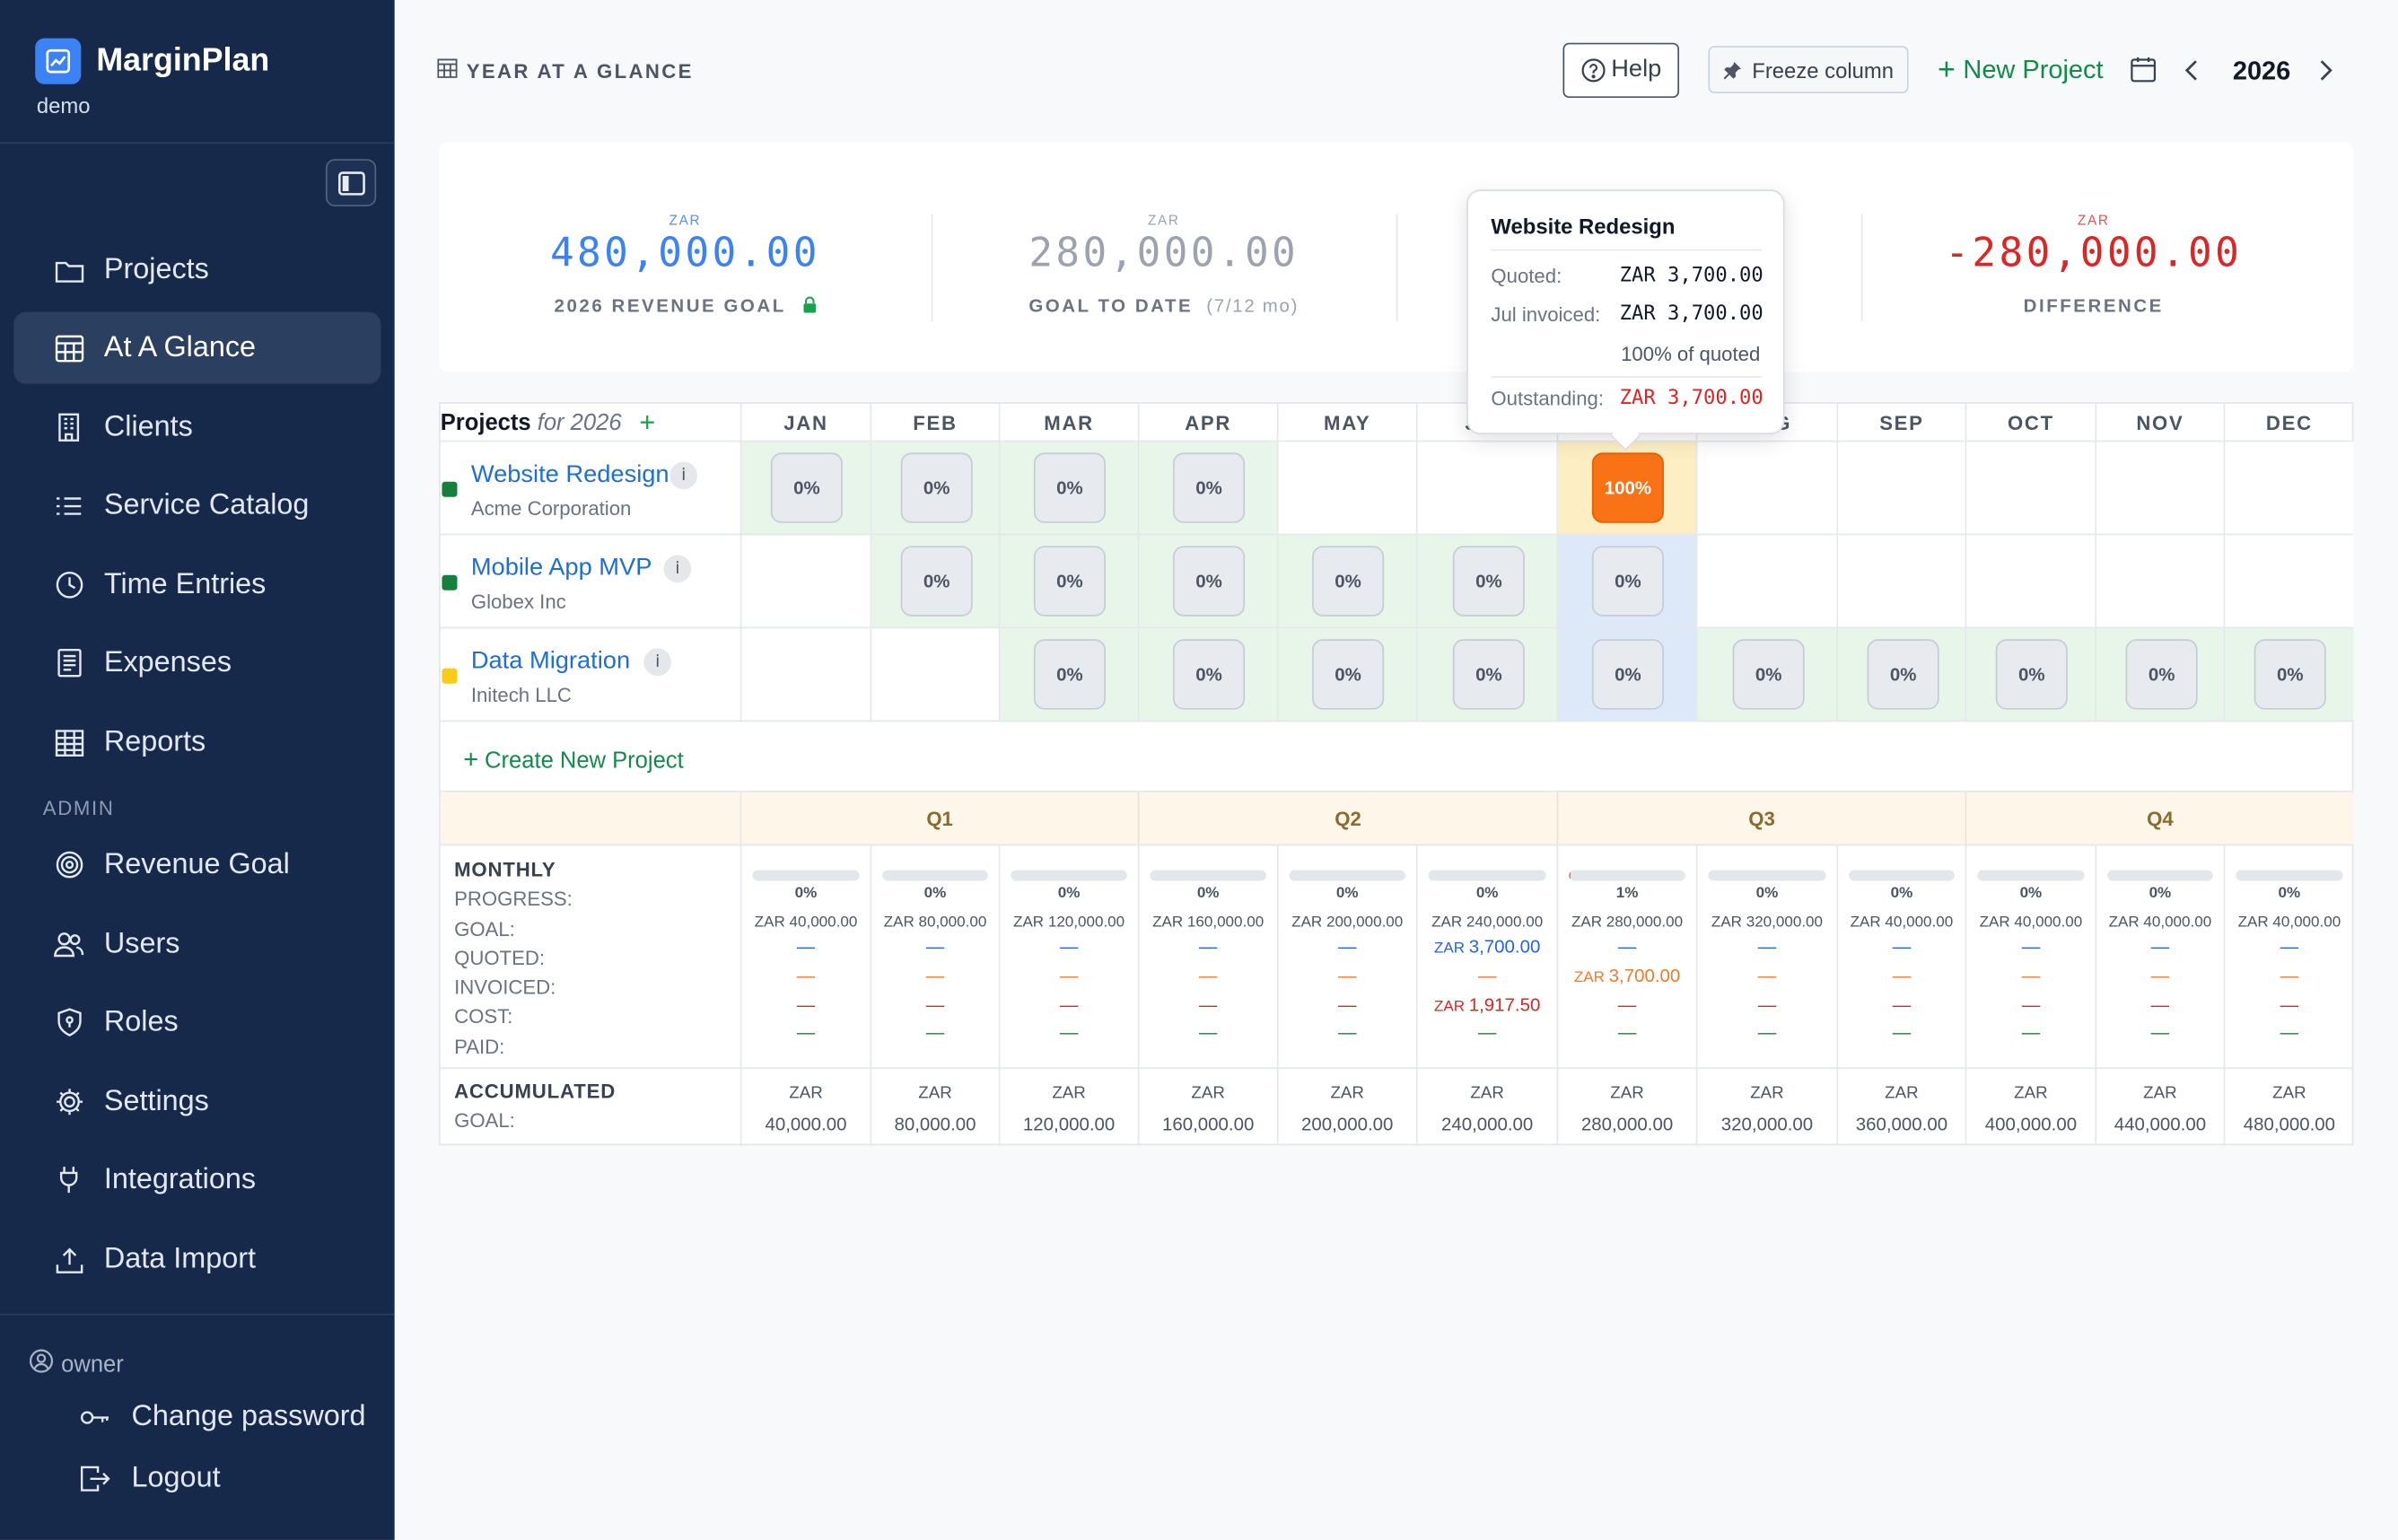 The image size is (2398, 1540). Describe the element at coordinates (78, 808) in the screenshot. I see `admin-section-label: ADMIN` at that location.